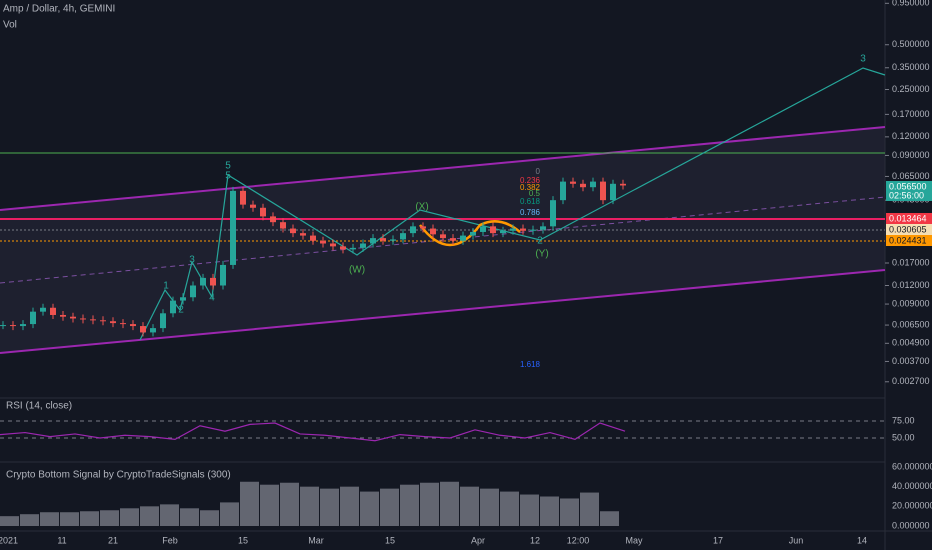 This screenshot has width=932, height=550. I want to click on y-tick-label: 0.012000, so click(911, 285).